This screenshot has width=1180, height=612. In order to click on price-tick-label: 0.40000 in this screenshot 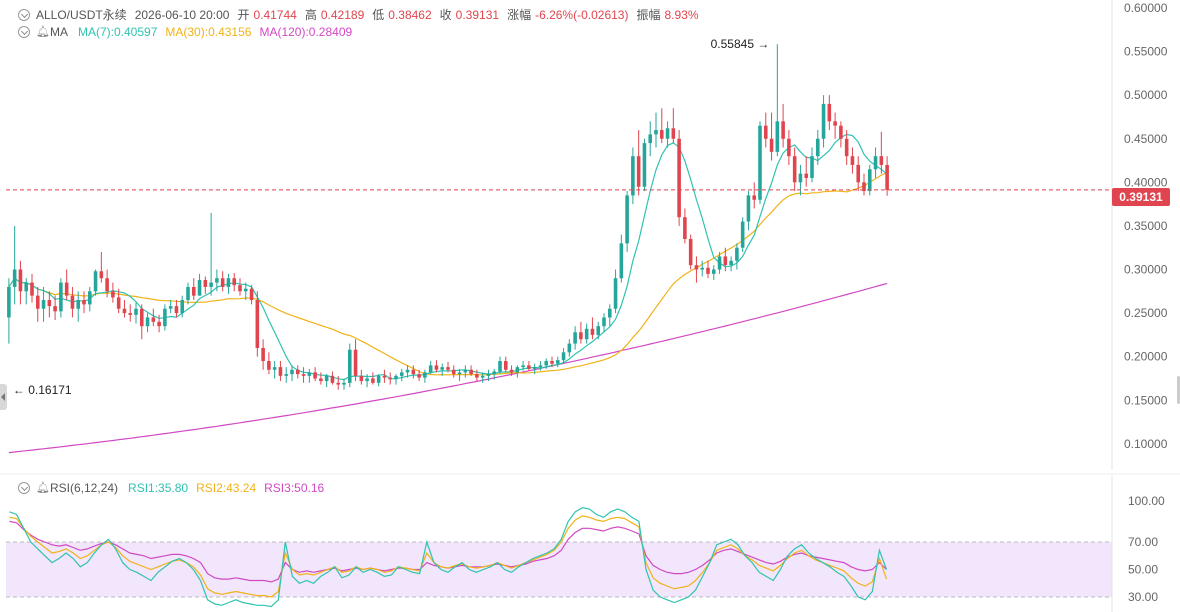, I will do `click(1146, 182)`.